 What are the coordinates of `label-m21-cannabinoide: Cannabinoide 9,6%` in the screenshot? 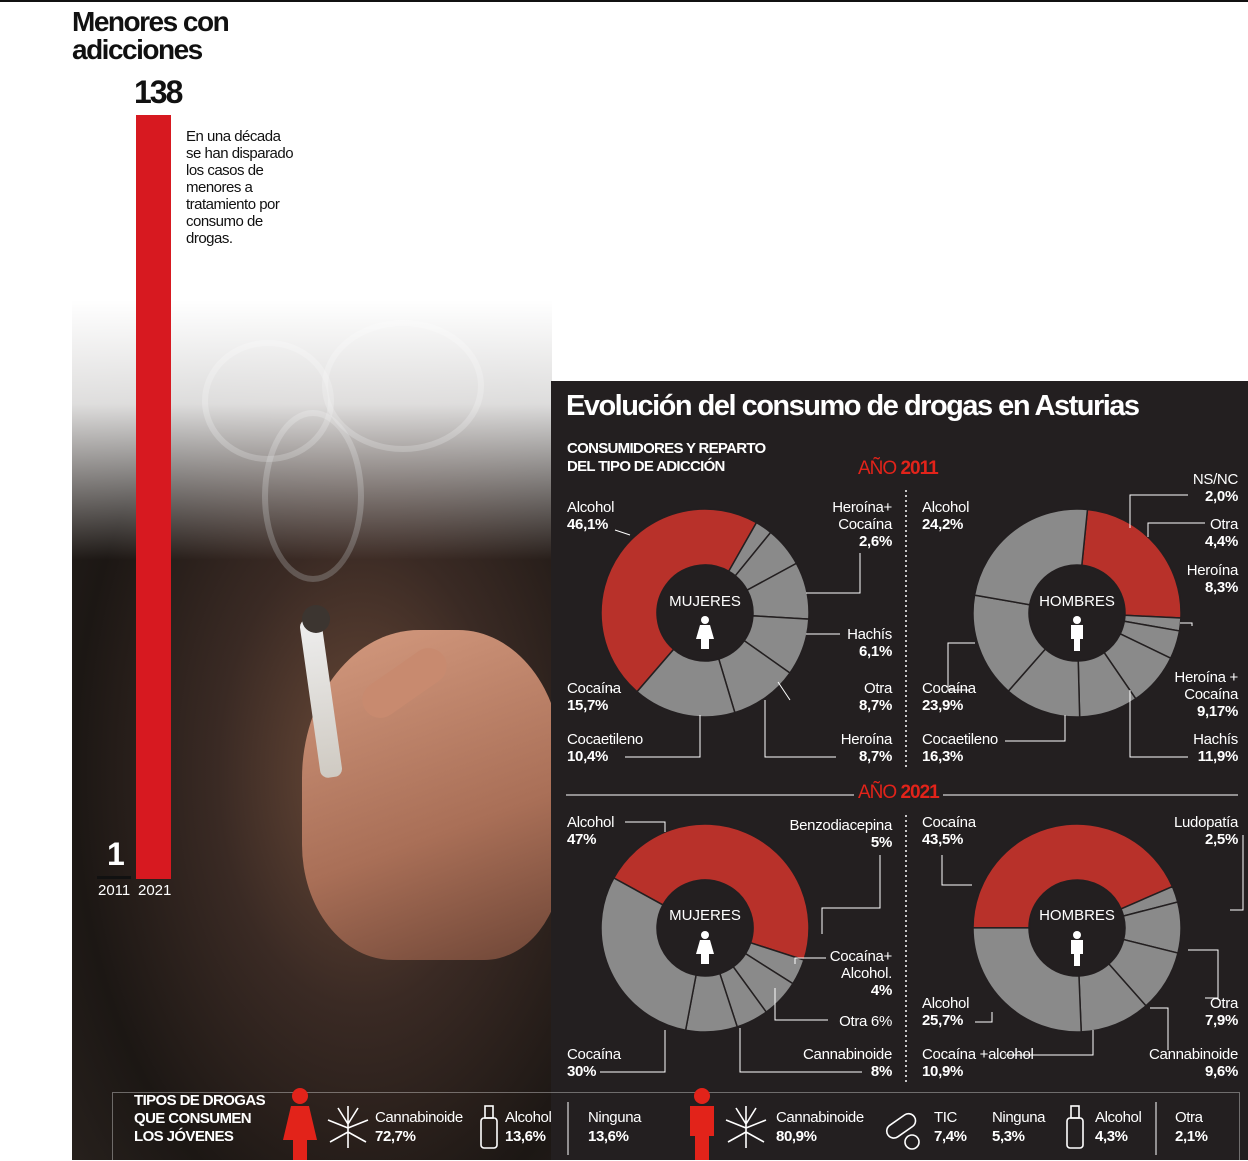 It's located at (1193, 1063).